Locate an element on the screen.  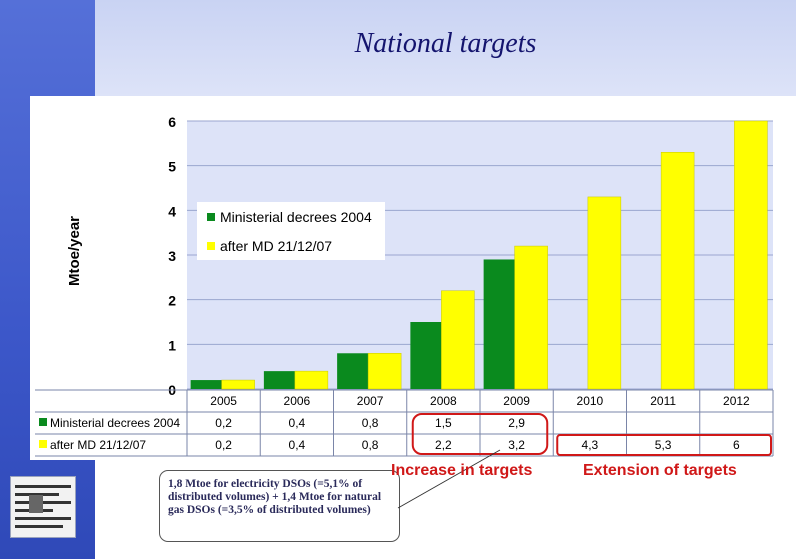
y-tick-label: 1 is located at coordinates (172, 345).